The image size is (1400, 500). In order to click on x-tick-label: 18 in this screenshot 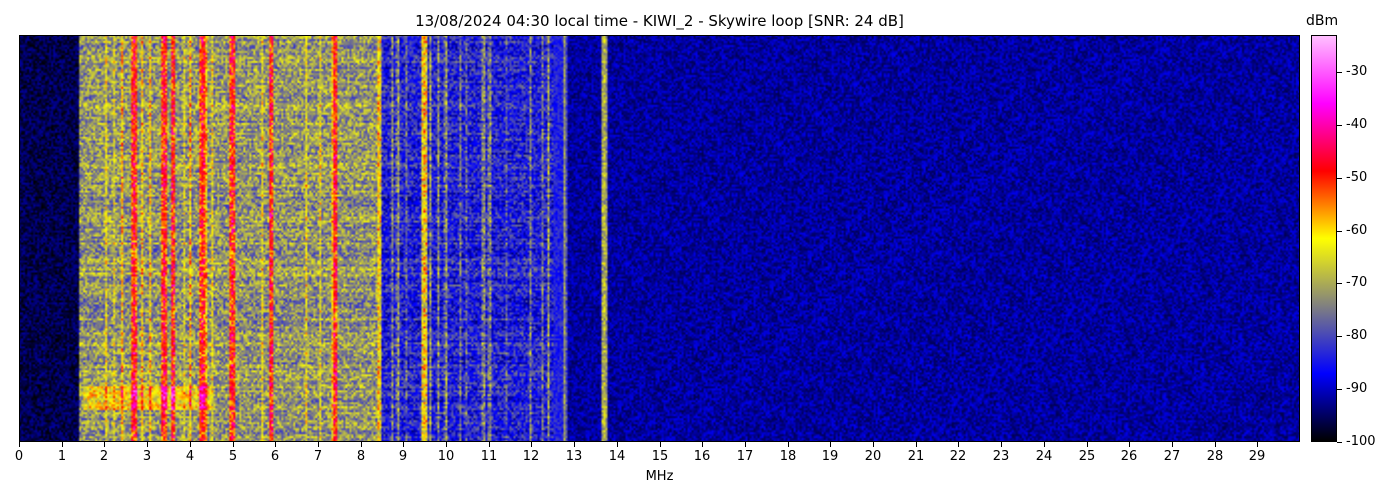, I will do `click(788, 456)`.